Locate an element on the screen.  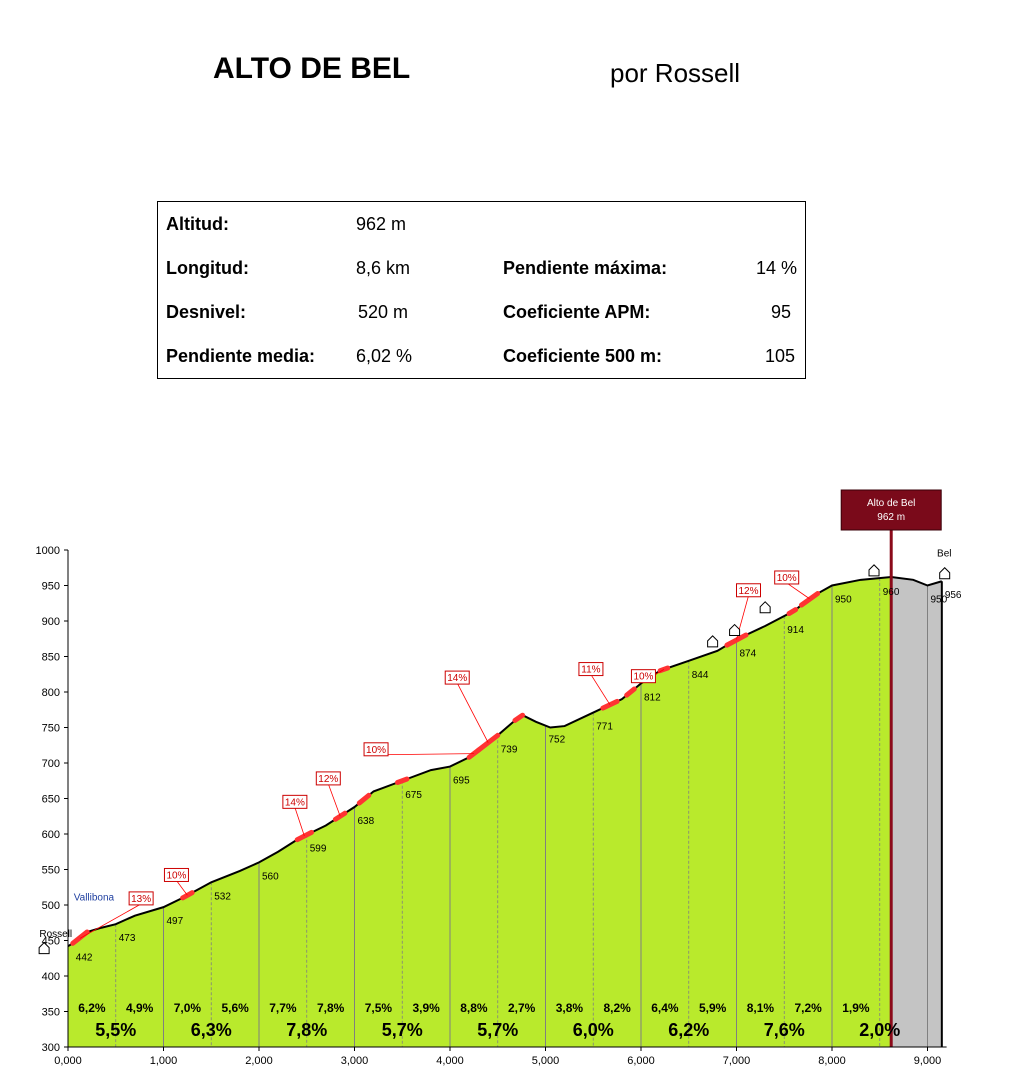
half-km-gradient: 7,5% is located at coordinates (379, 1008).